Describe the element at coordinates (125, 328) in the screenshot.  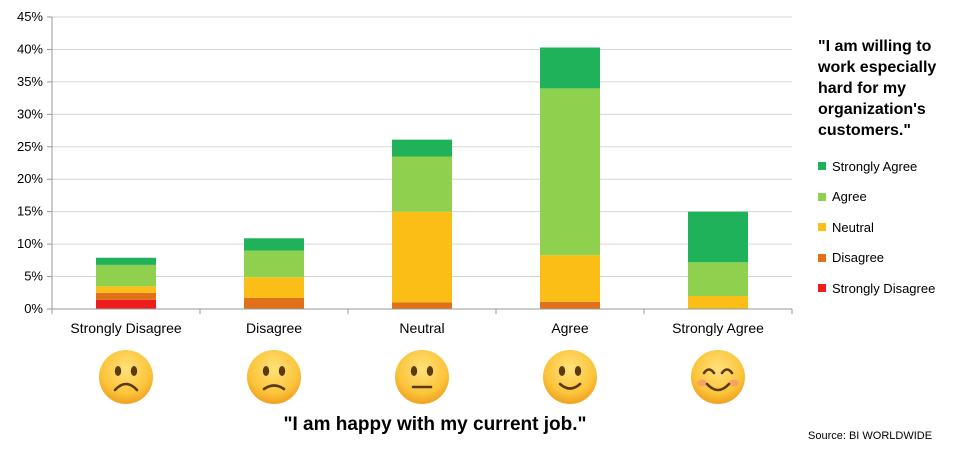
I see `x-category-label: Strongly Disagree` at that location.